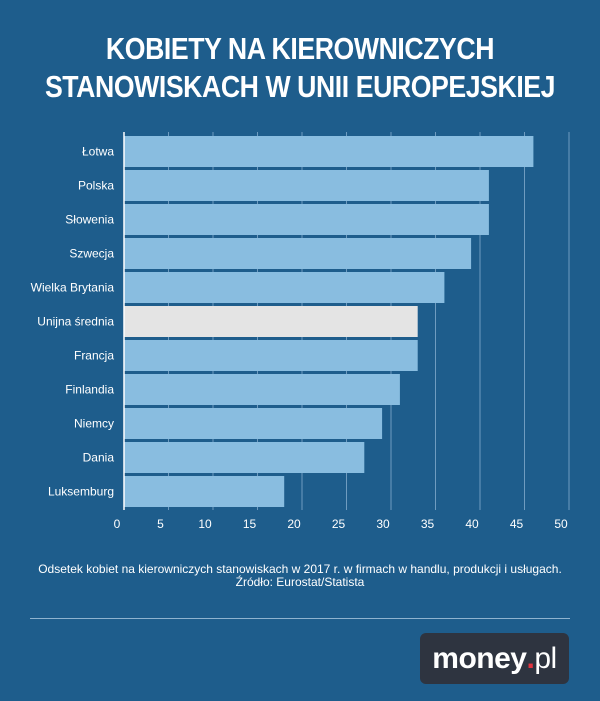  What do you see at coordinates (91, 254) in the screenshot?
I see `category-label: Szwecja` at bounding box center [91, 254].